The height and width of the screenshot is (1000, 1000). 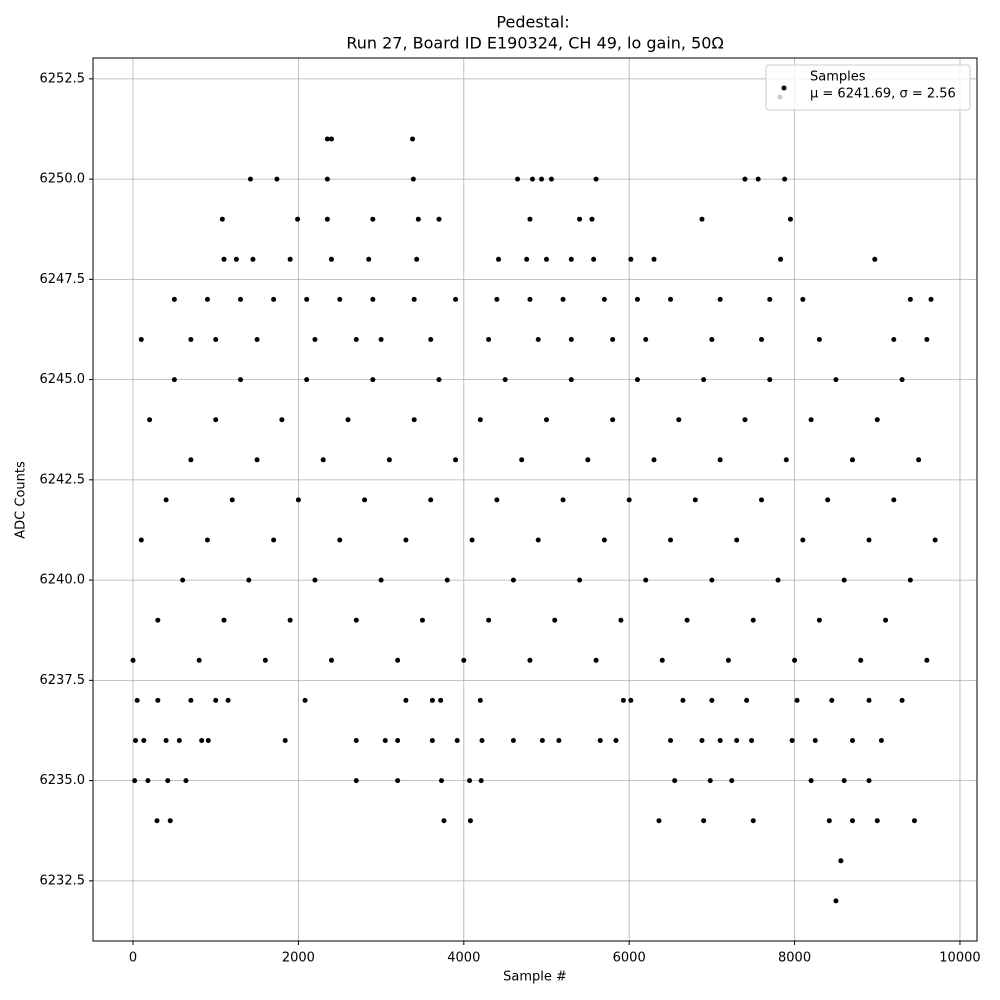 What do you see at coordinates (298, 958) in the screenshot?
I see `x-tick-label: 2000` at bounding box center [298, 958].